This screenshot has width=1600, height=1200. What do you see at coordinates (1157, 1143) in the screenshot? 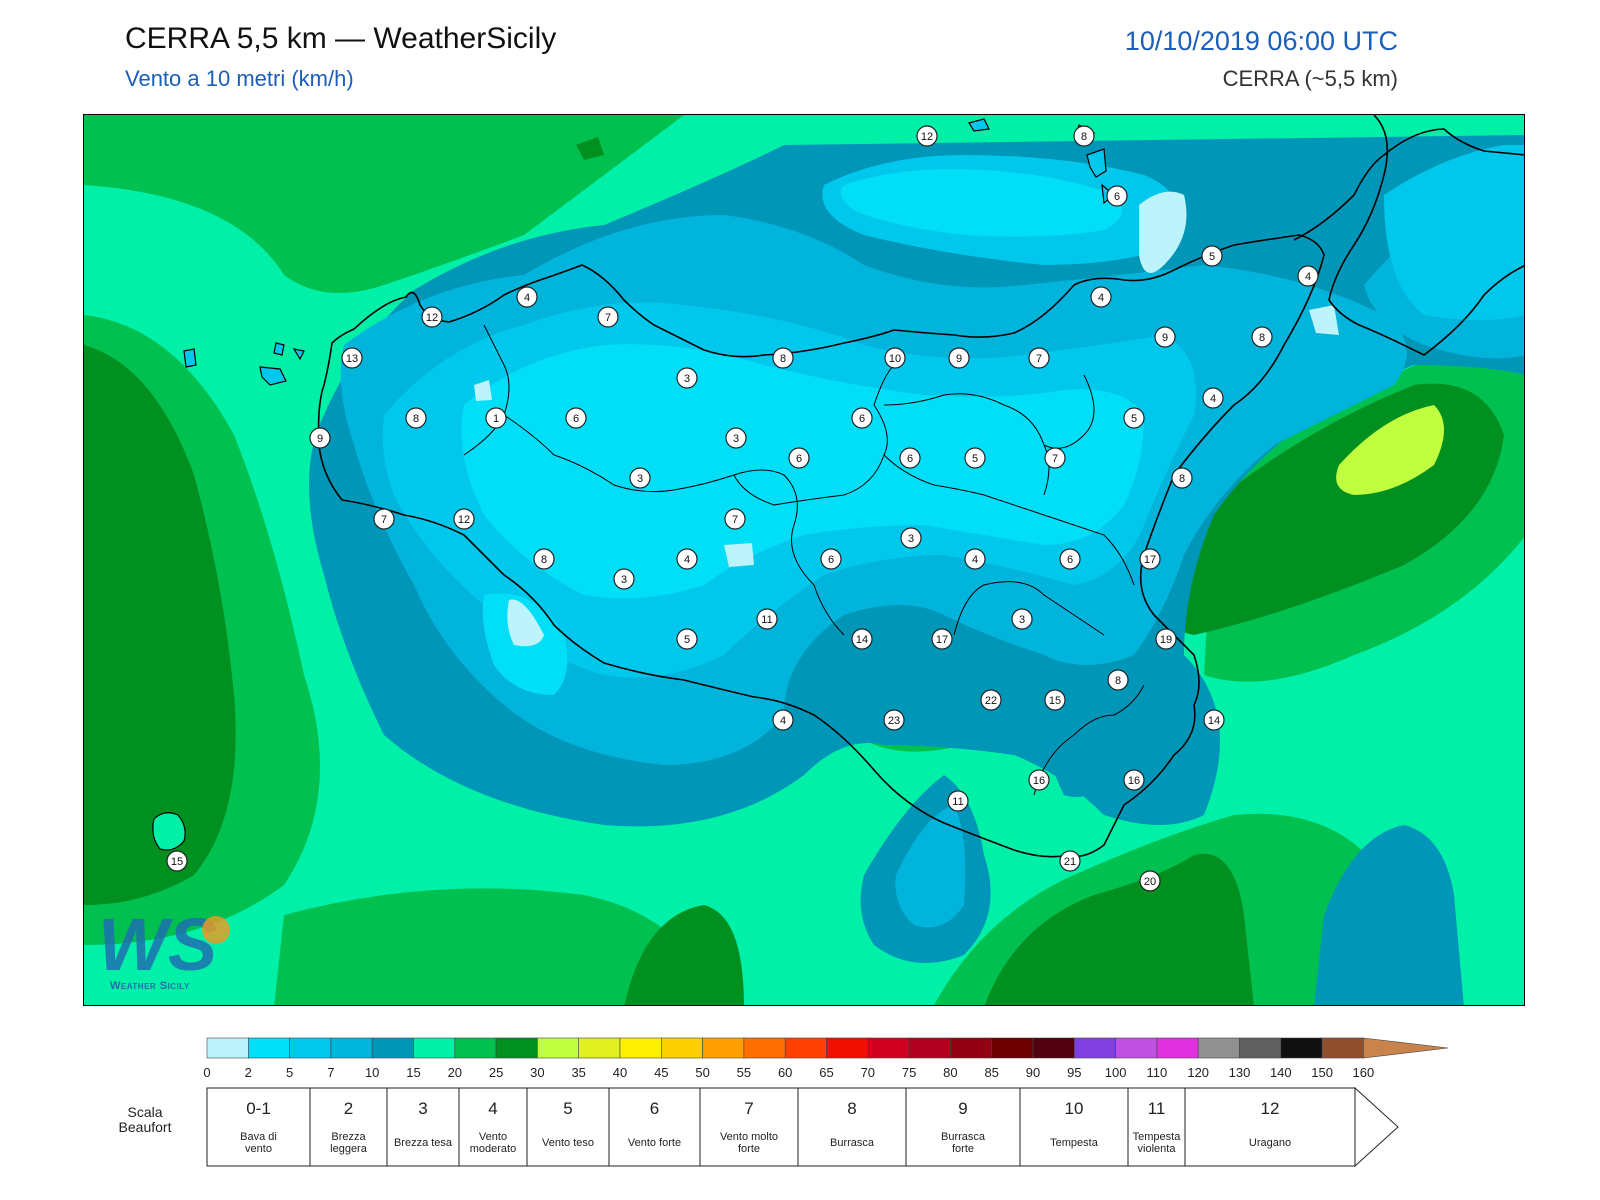
I see `beaufort-label: Tempesta violenta` at bounding box center [1157, 1143].